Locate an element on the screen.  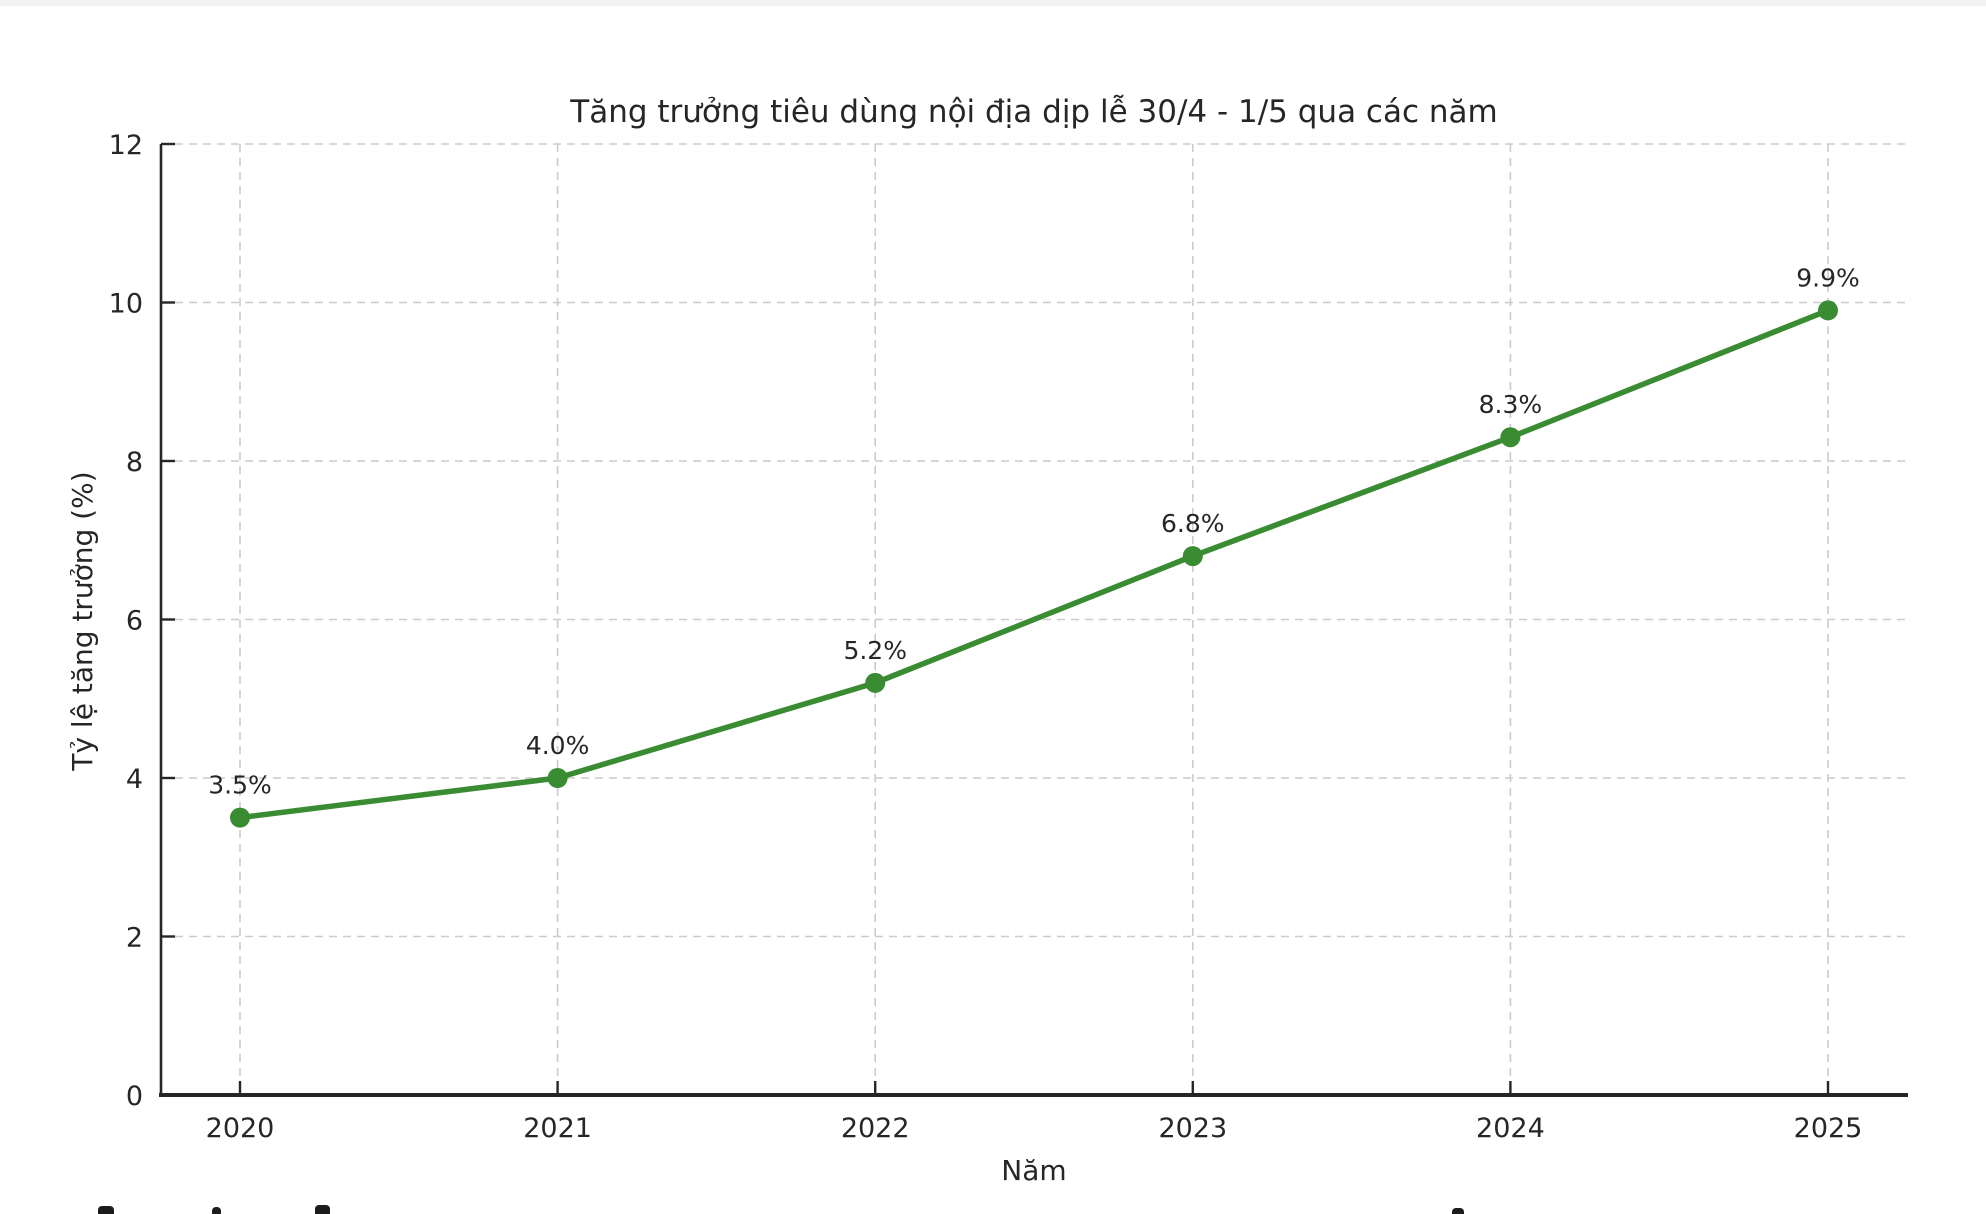
data-point-label: 3.5% is located at coordinates (240, 785).